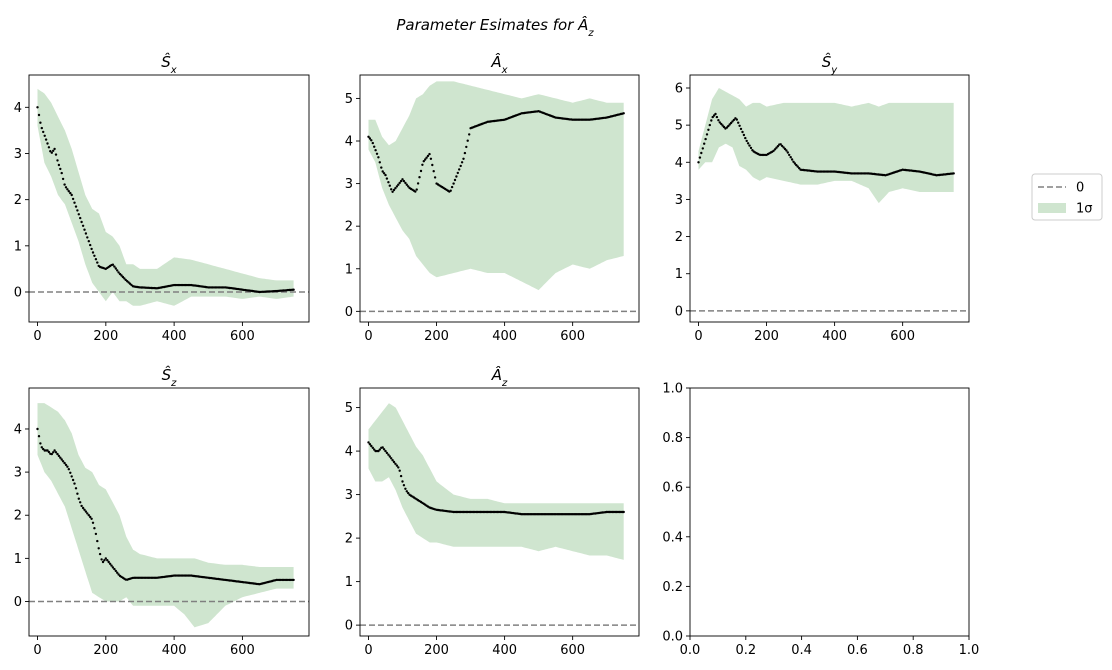  What do you see at coordinates (349, 452) in the screenshot?
I see `y-tick-label: 4` at bounding box center [349, 452].